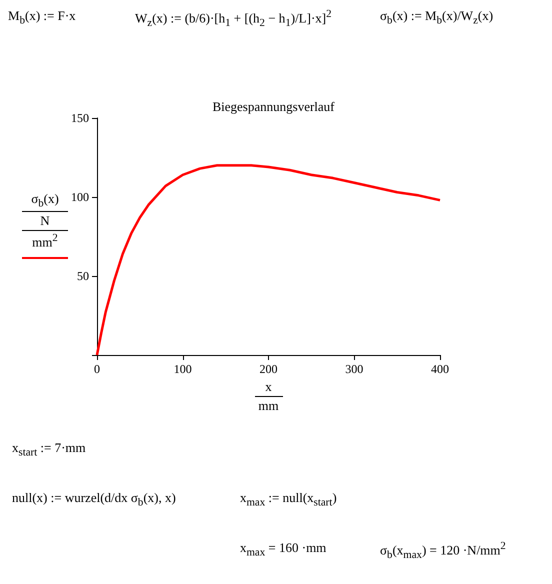 This screenshot has height=584, width=552. What do you see at coordinates (94, 499) in the screenshot?
I see `text: null(x) := wurzel(d/dx σ$_{b}$(x), x)` at bounding box center [94, 499].